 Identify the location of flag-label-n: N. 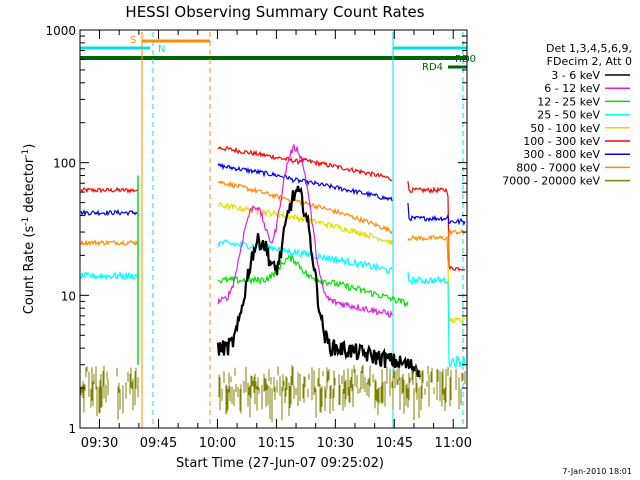
(161, 49).